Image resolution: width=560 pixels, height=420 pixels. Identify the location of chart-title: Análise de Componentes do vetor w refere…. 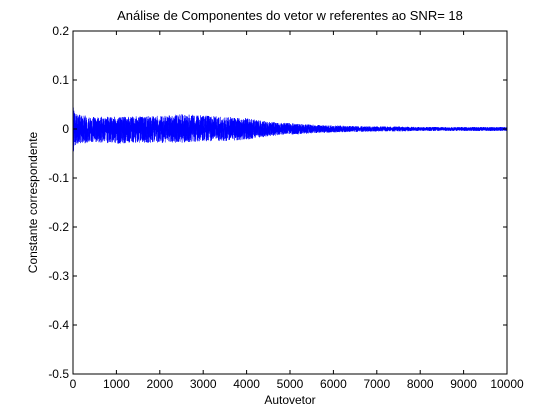
(290, 15).